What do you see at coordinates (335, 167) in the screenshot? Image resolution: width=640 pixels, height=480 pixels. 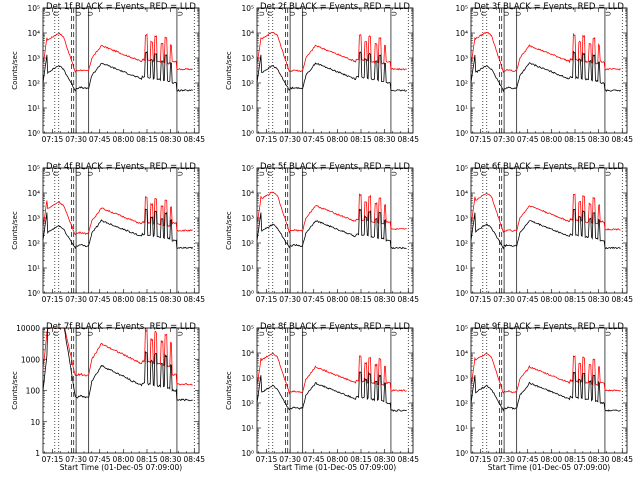 I see `panel-title: Det 5f BLACK = Events, RED = LLD` at bounding box center [335, 167].